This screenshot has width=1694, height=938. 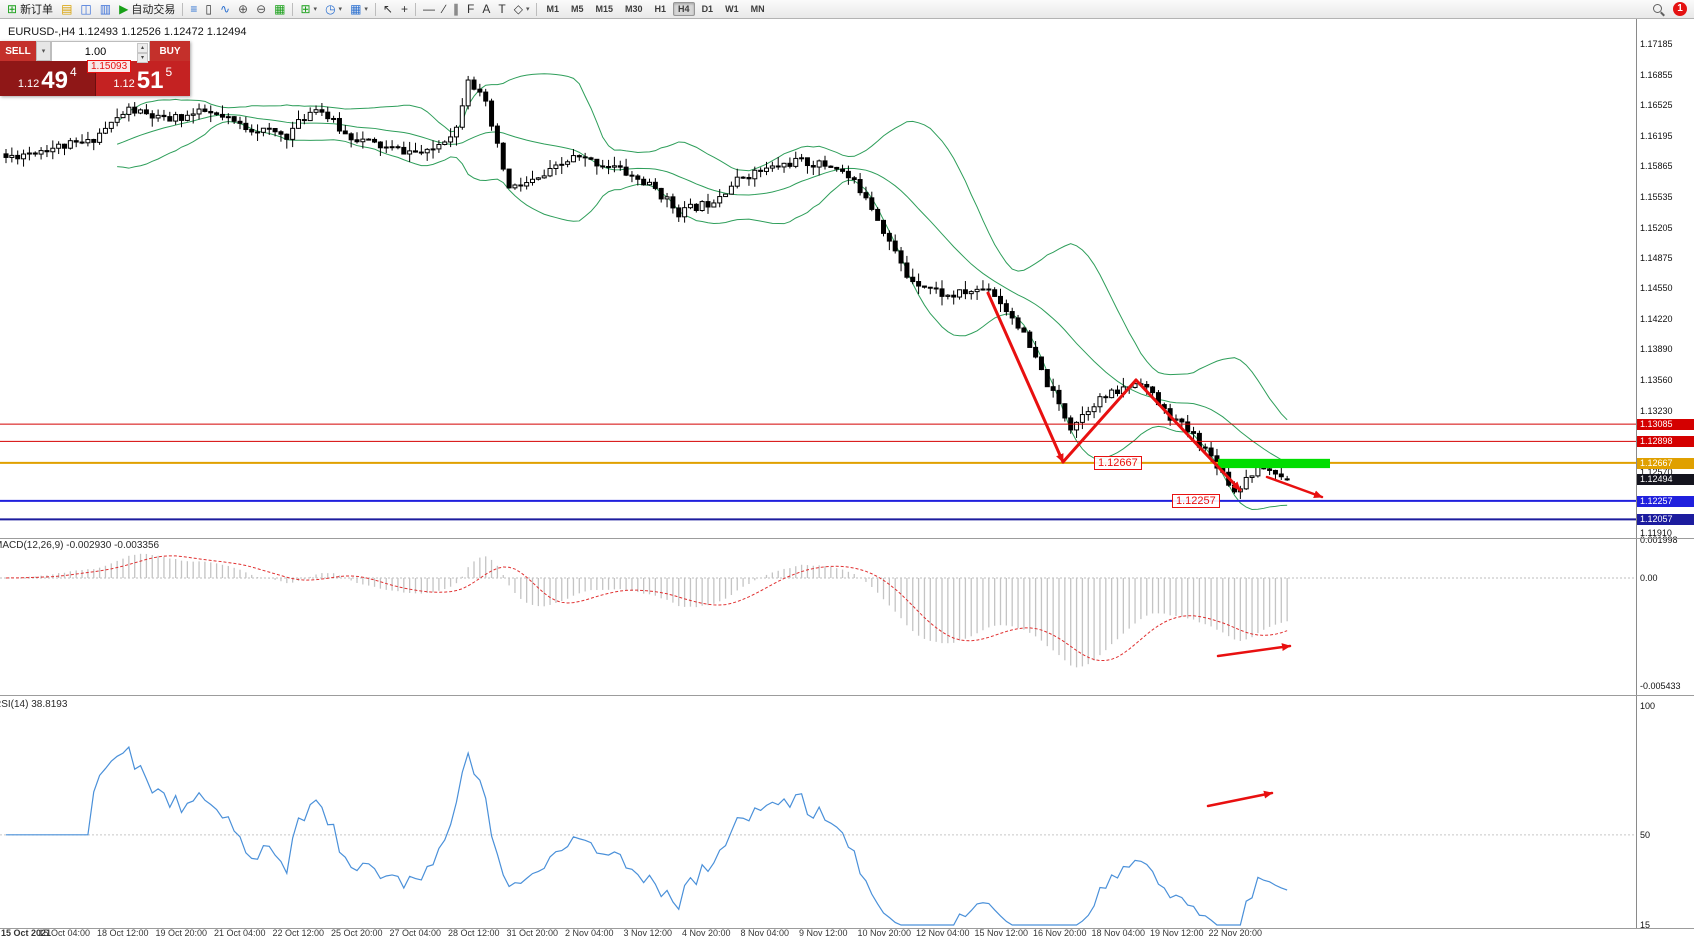 I want to click on time-label: 19 Nov 12:00, so click(x=1177, y=933).